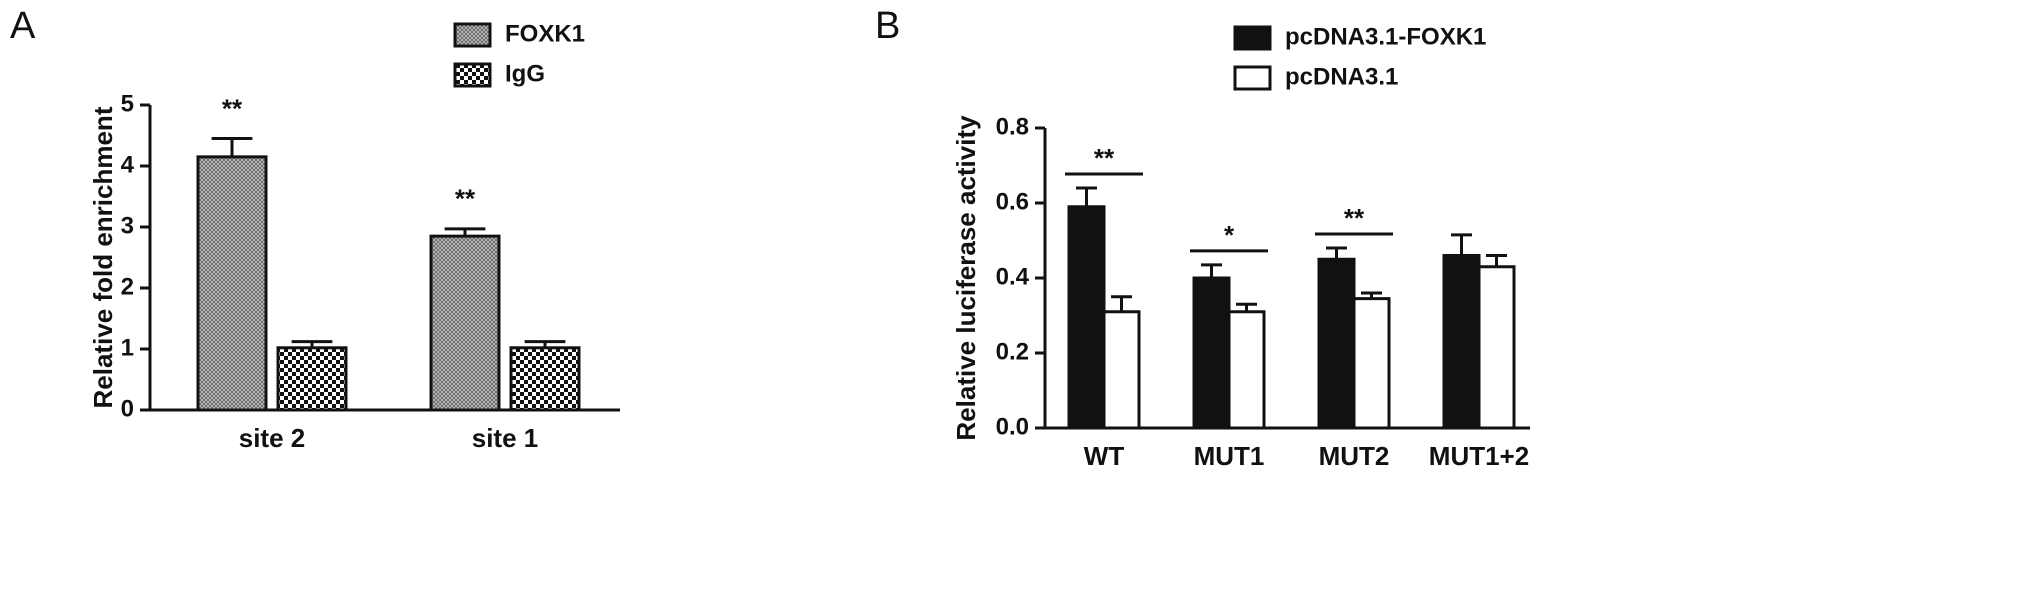  Describe the element at coordinates (1479, 456) in the screenshot. I see `x-tick-label: MUT1+2` at that location.